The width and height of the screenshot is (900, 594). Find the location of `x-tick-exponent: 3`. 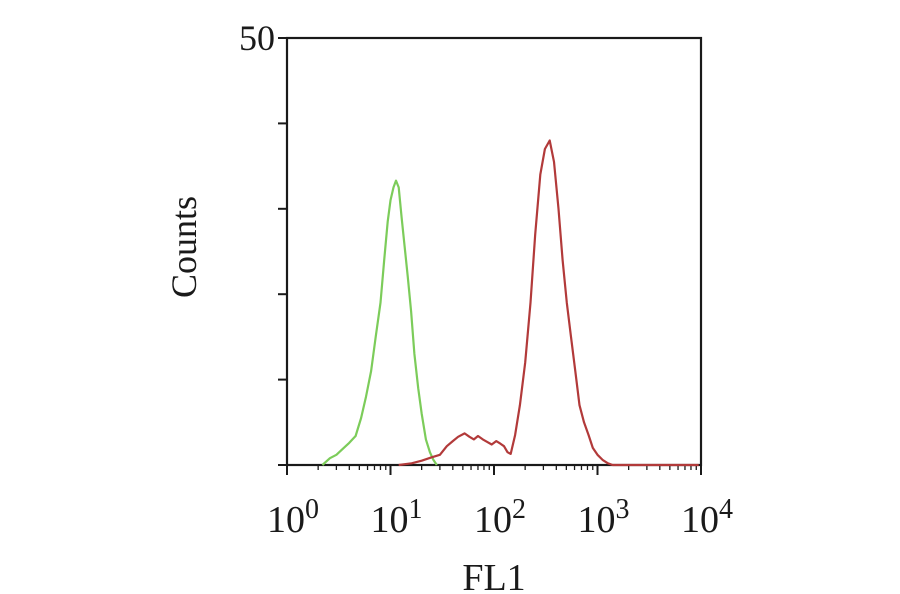

x-tick-exponent: 3 is located at coordinates (623, 509).